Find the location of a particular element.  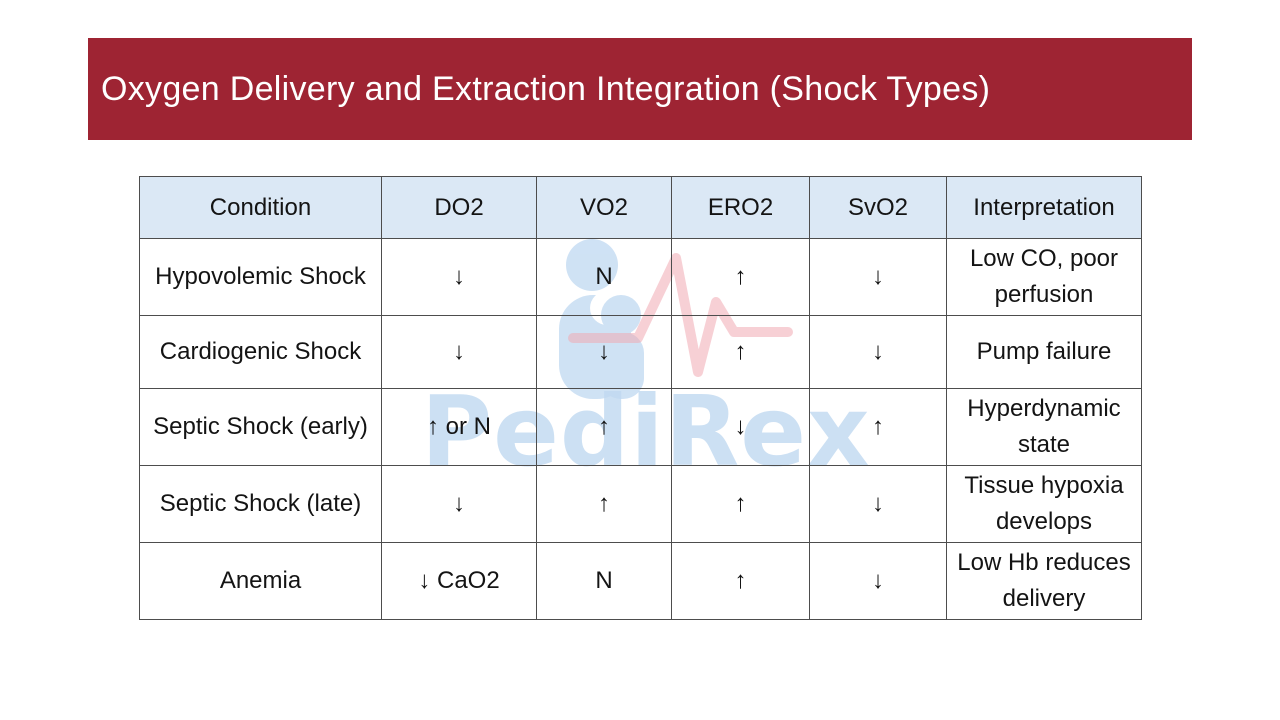

cell-vo2: ↓ is located at coordinates (604, 352).